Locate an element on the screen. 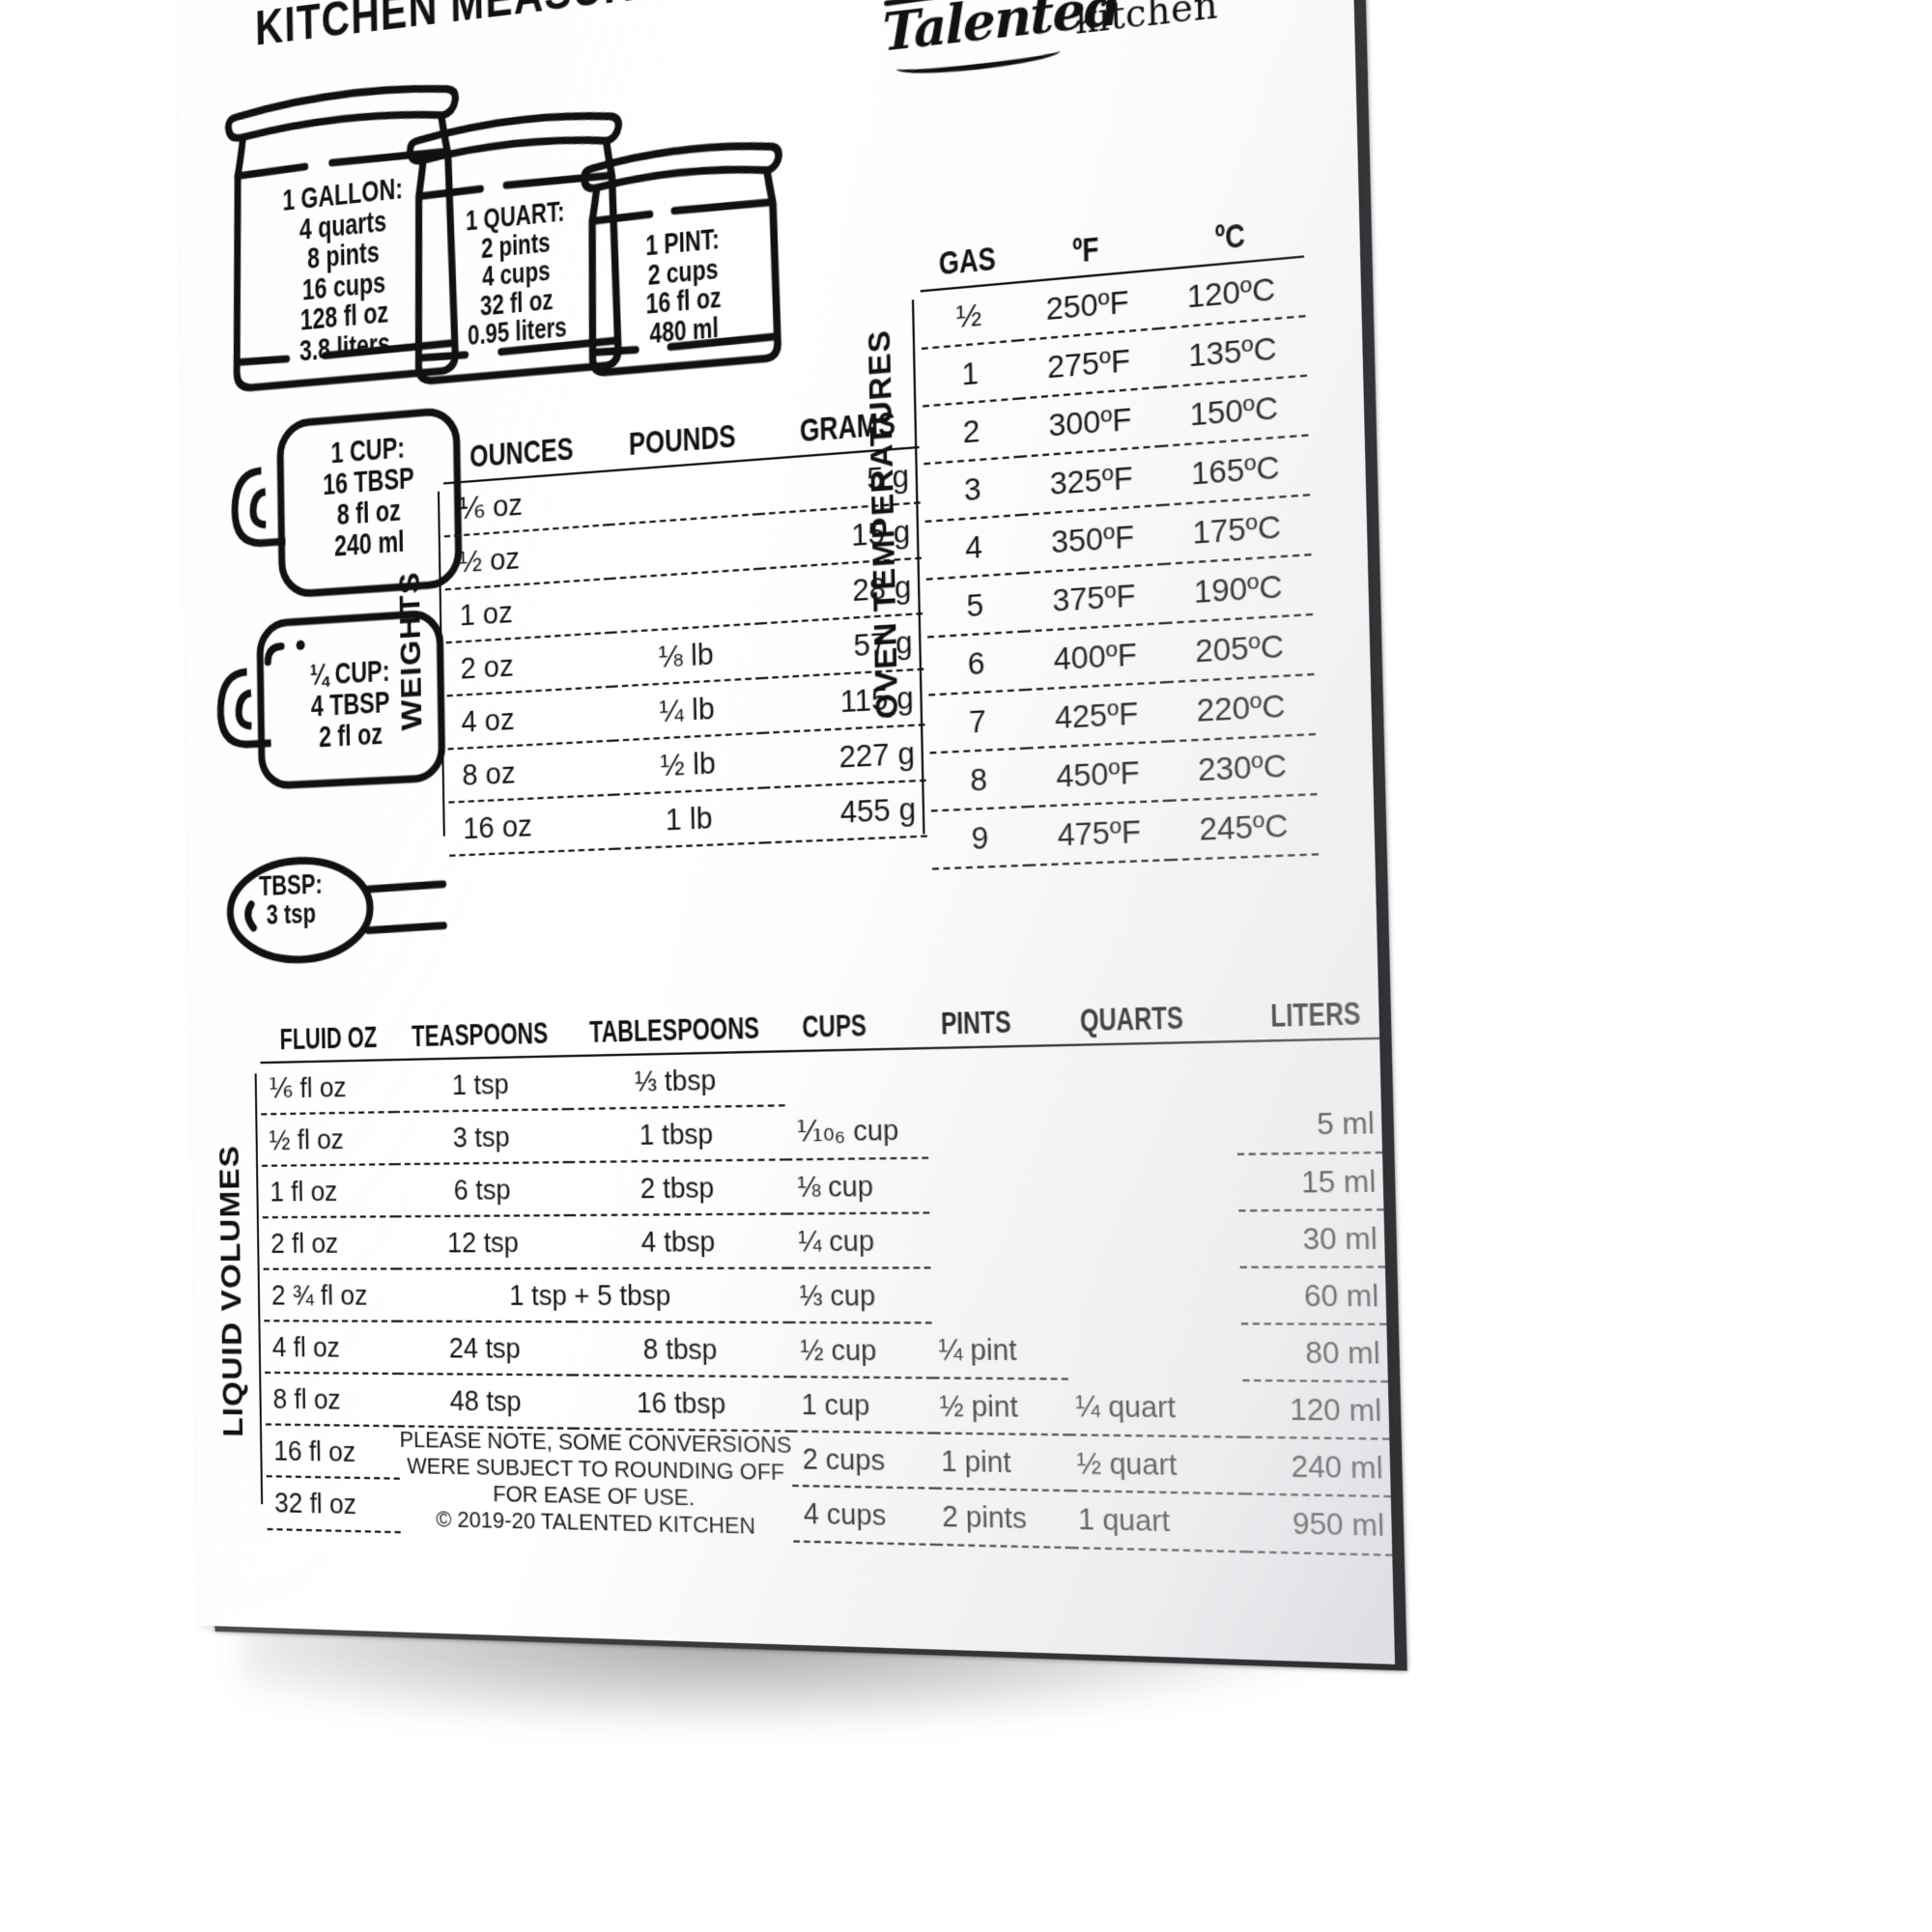 The width and height of the screenshot is (1932, 1932). liquid-col-pints: PINTS is located at coordinates (993, 1026).